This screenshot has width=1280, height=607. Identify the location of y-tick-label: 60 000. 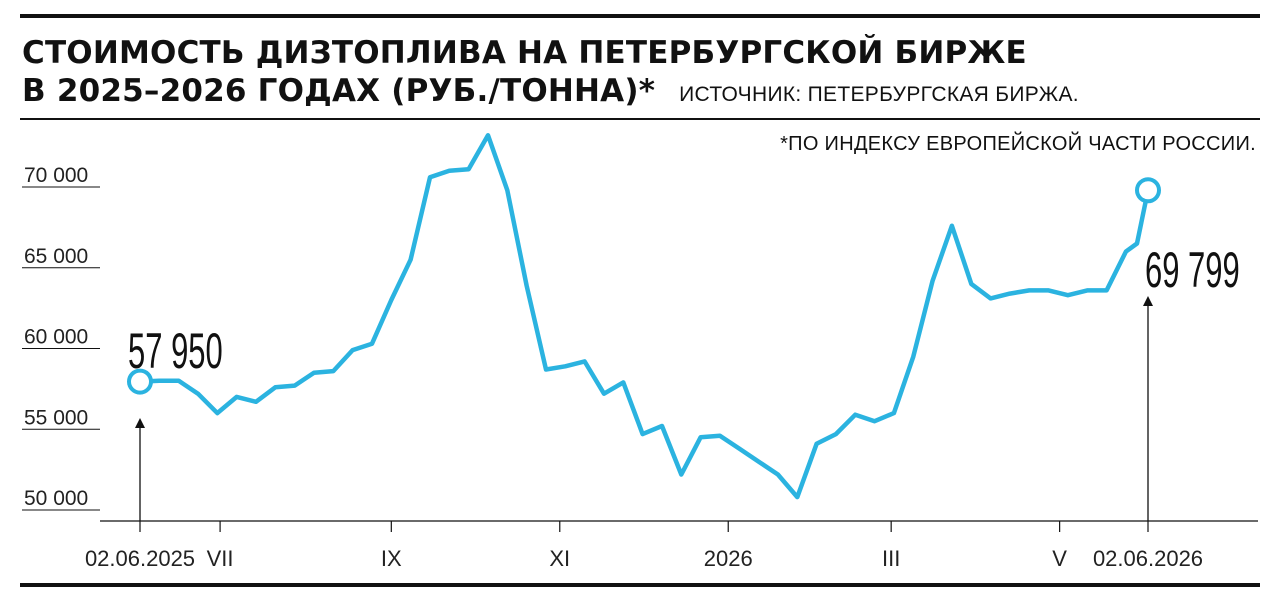
(56, 337).